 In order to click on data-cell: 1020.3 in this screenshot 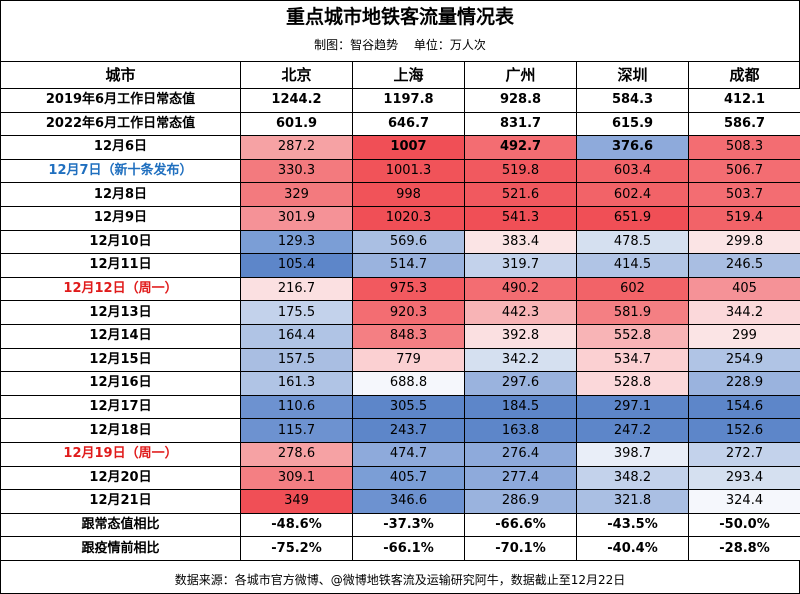, I will do `click(408, 218)`.